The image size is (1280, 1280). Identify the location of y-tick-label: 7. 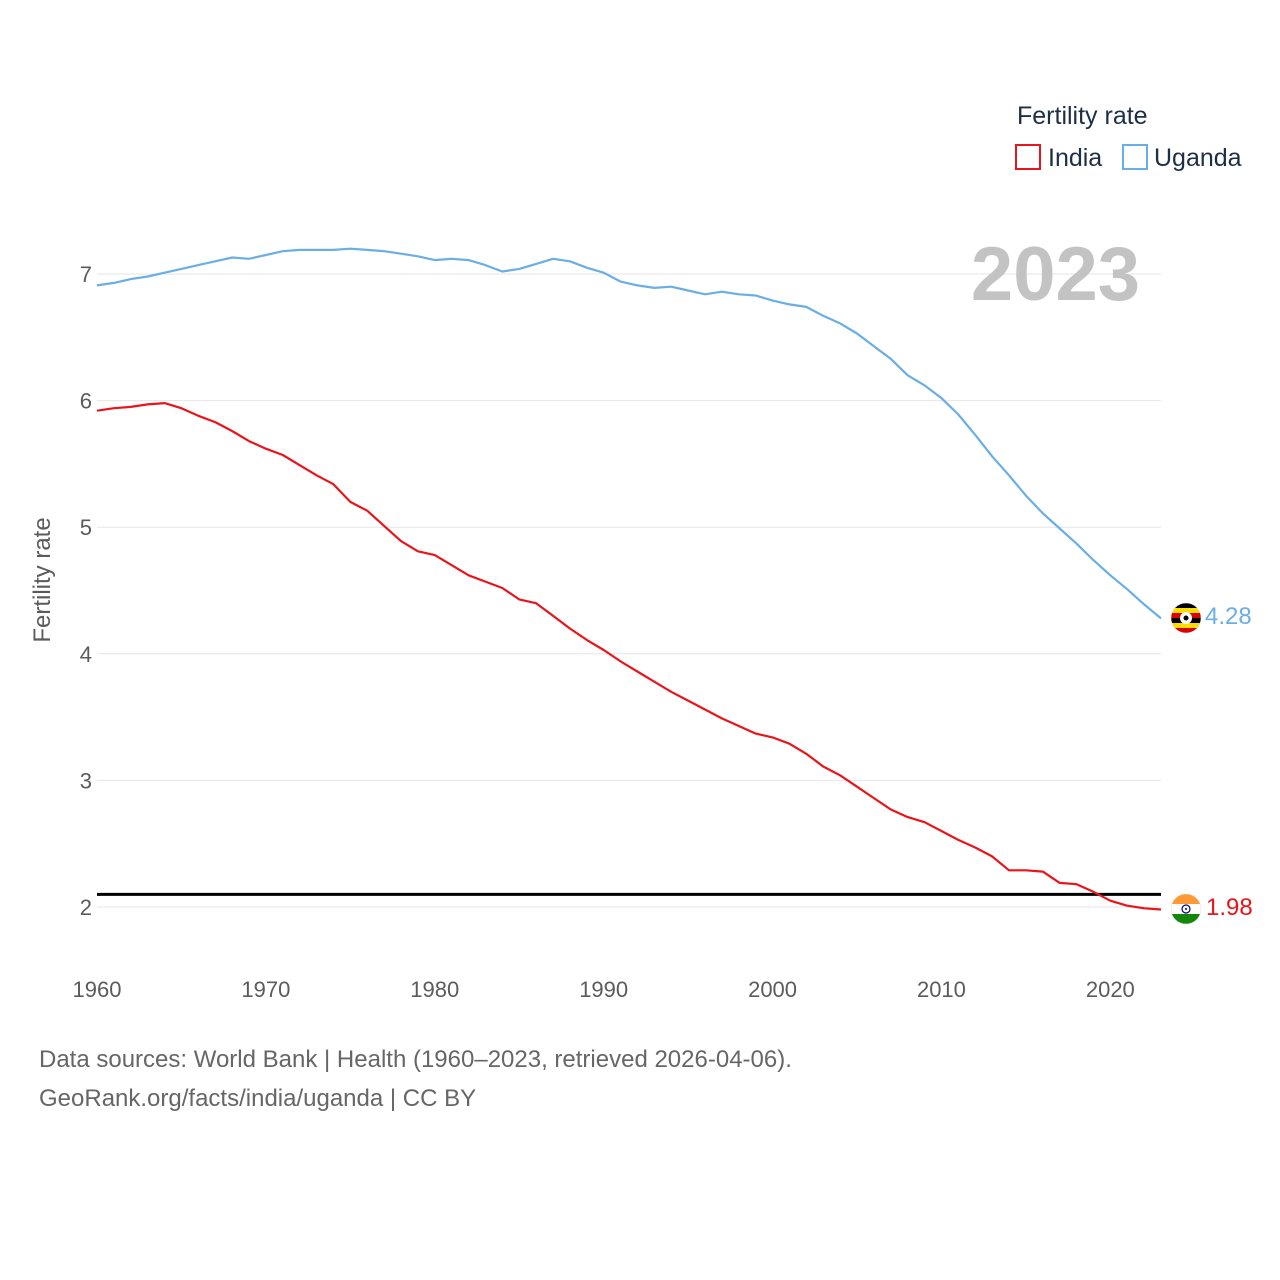
(86, 274).